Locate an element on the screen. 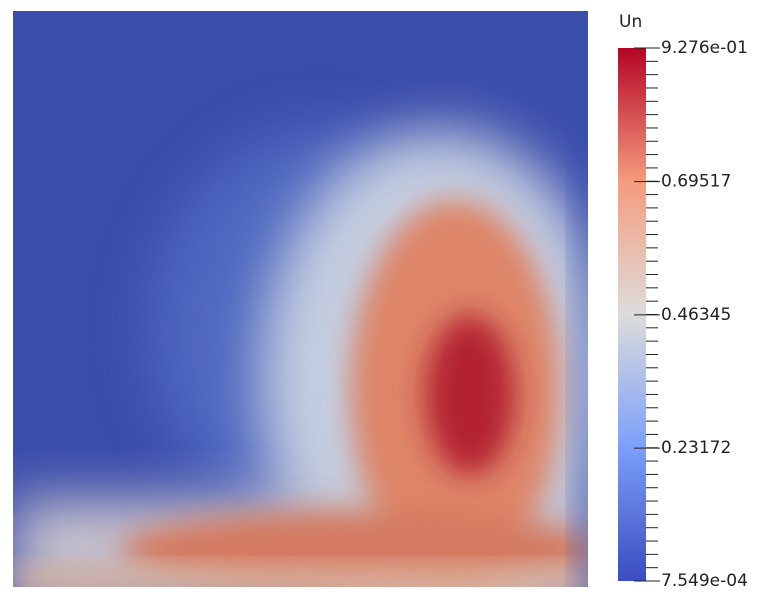 The width and height of the screenshot is (758, 605). color-bar-ticks: 9.276e-01 0.69517 0.46345 0.23172 7.549e-04 is located at coordinates (691, 314).